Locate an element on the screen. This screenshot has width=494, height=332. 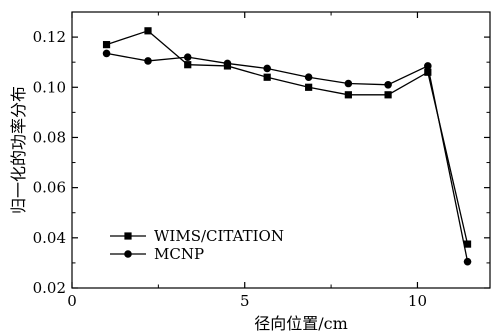
x-tick-label: 5 is located at coordinates (245, 301).